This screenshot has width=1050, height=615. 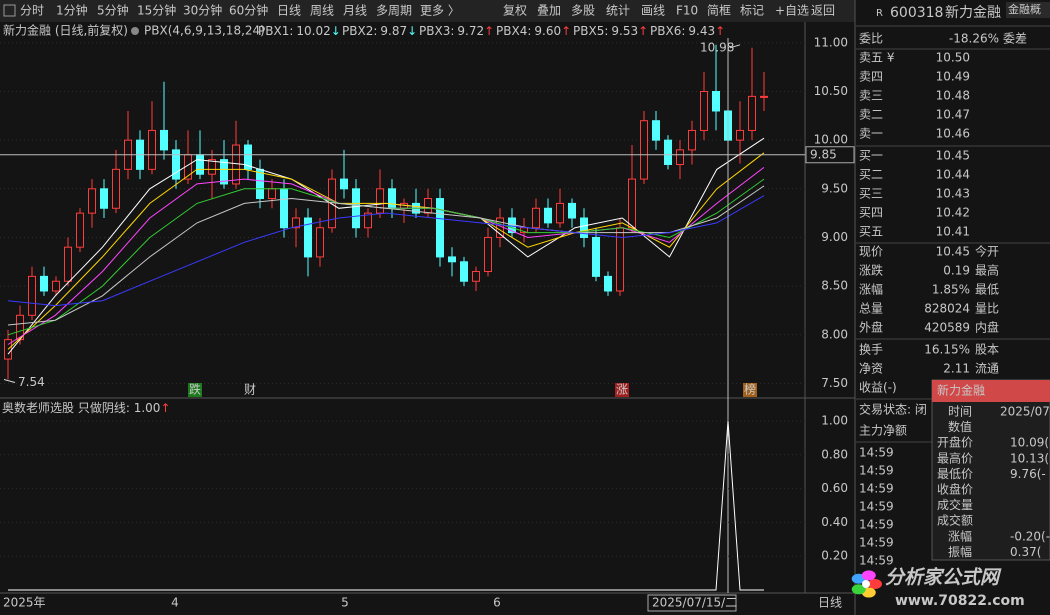 I want to click on lower-arrow: ↑, so click(x=165, y=408).